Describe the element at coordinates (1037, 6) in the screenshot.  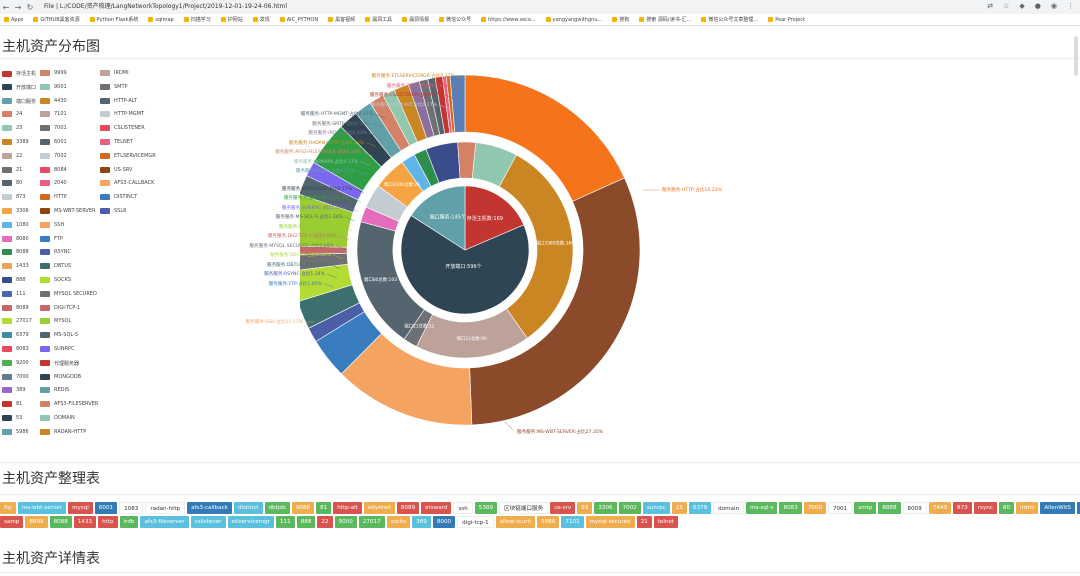
I see `extension-icon-2: ●` at that location.